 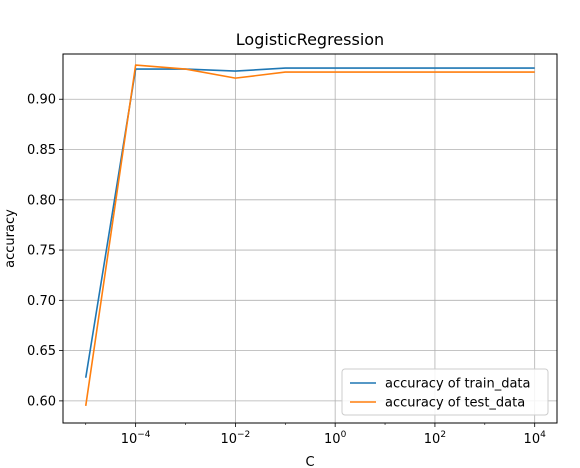 What do you see at coordinates (41, 351) in the screenshot?
I see `y-tick-label: 0.65` at bounding box center [41, 351].